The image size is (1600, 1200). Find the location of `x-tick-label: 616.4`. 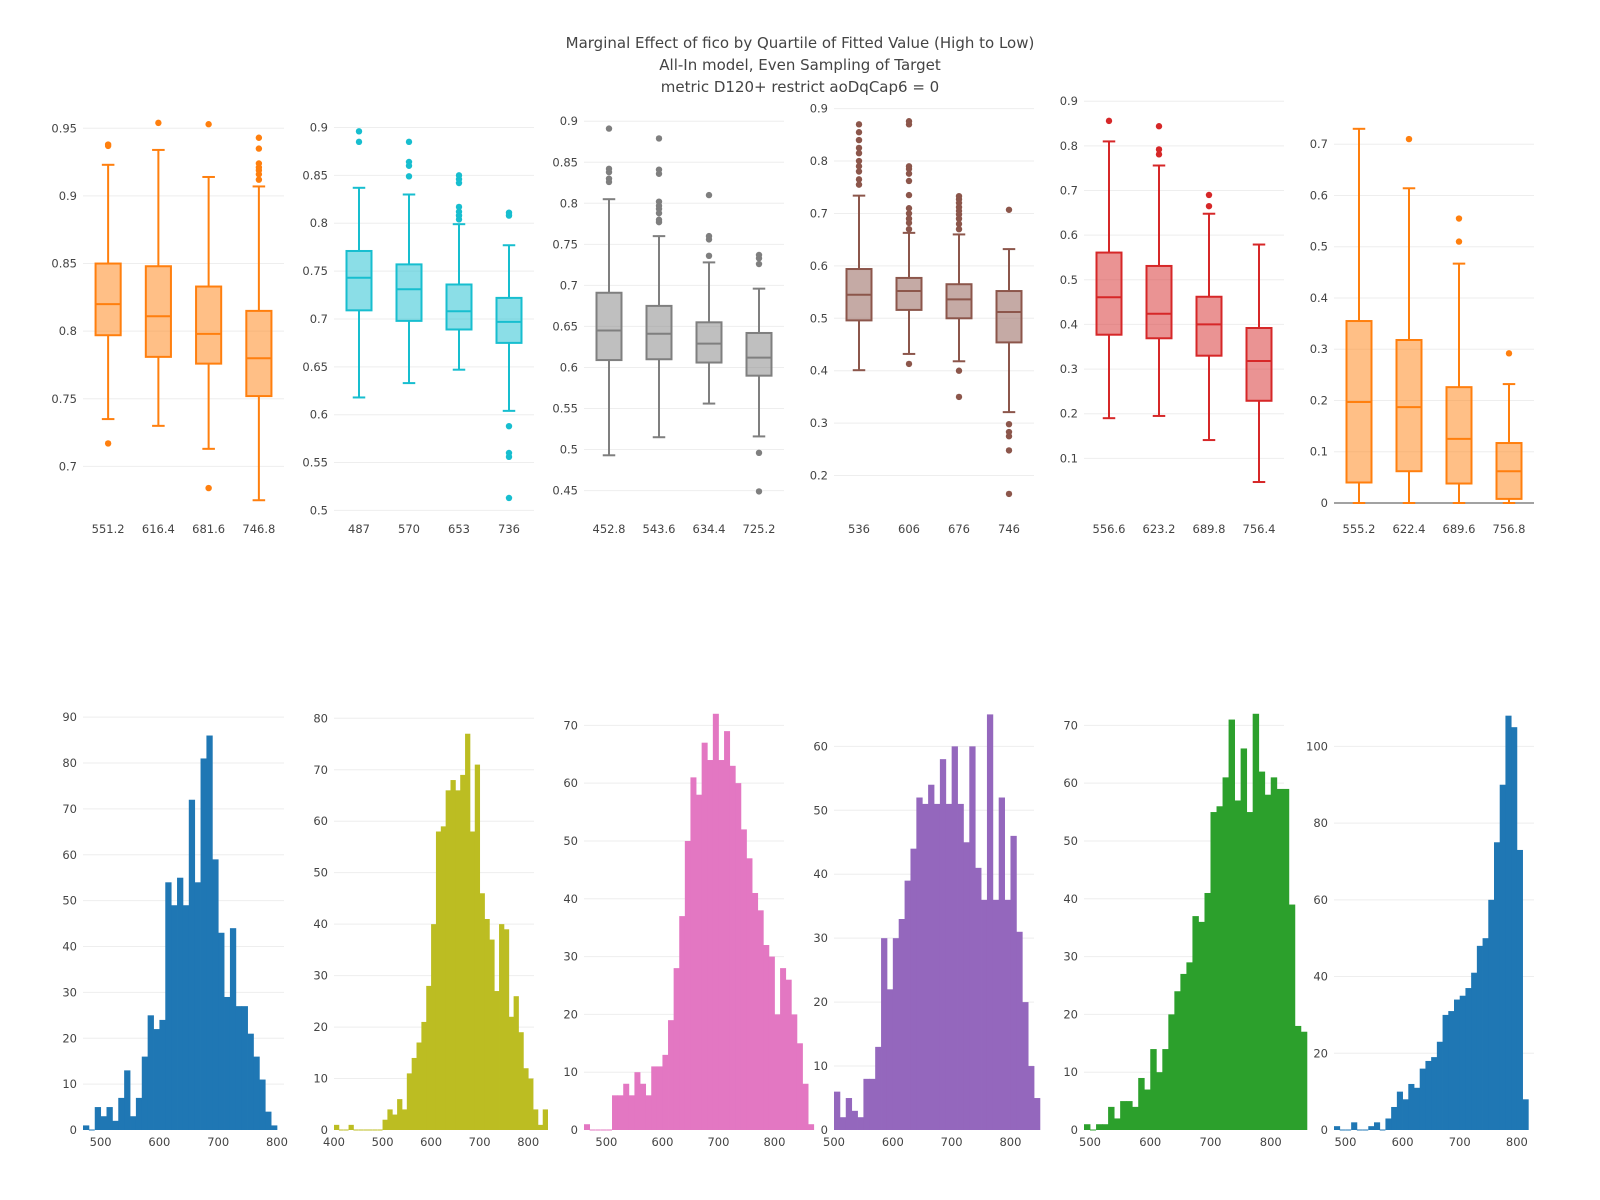

x-tick-label: 616.4 is located at coordinates (158, 529).